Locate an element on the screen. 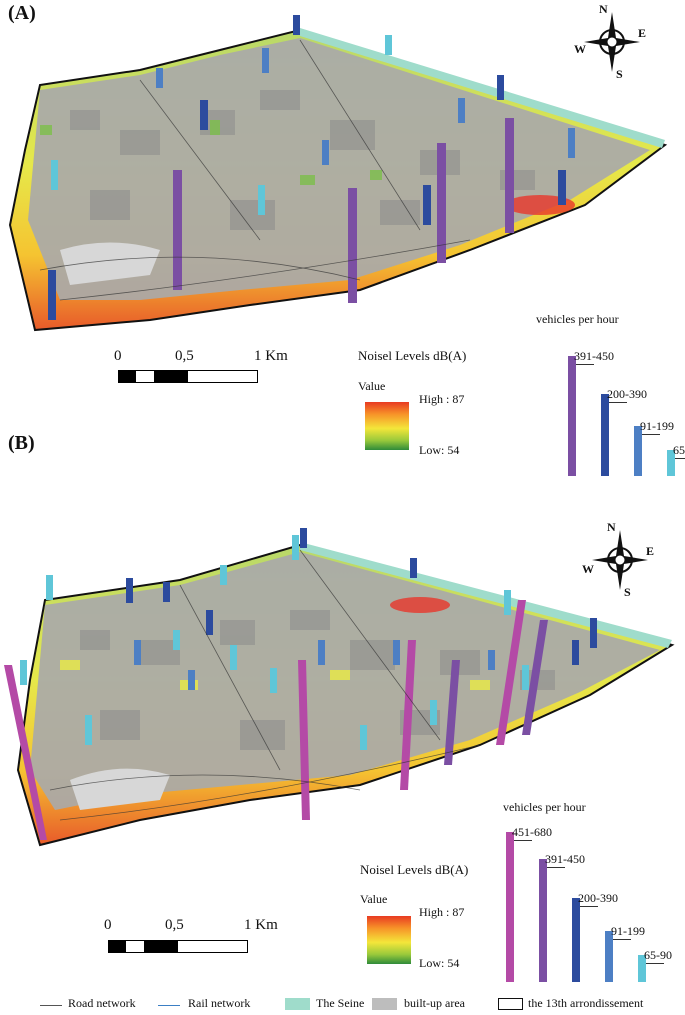 The width and height of the screenshot is (685, 1015). arrondissement-label: the 13th arrondissement is located at coordinates (586, 1003).